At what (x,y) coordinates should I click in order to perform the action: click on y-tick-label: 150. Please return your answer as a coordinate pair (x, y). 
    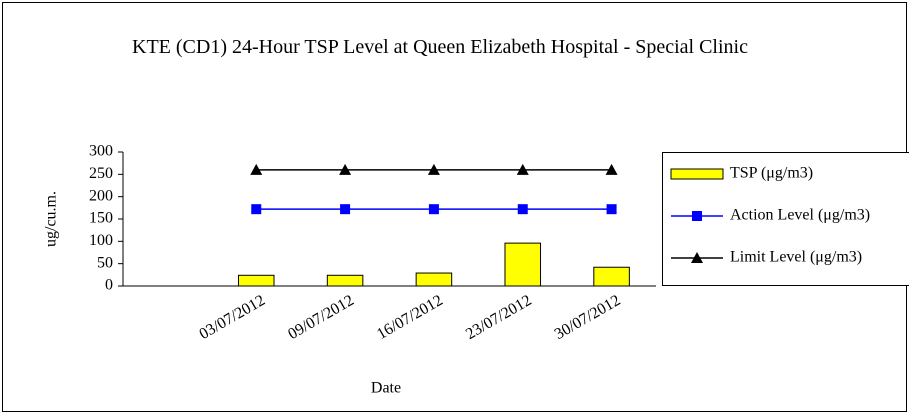
    Looking at the image, I should click on (101, 218).